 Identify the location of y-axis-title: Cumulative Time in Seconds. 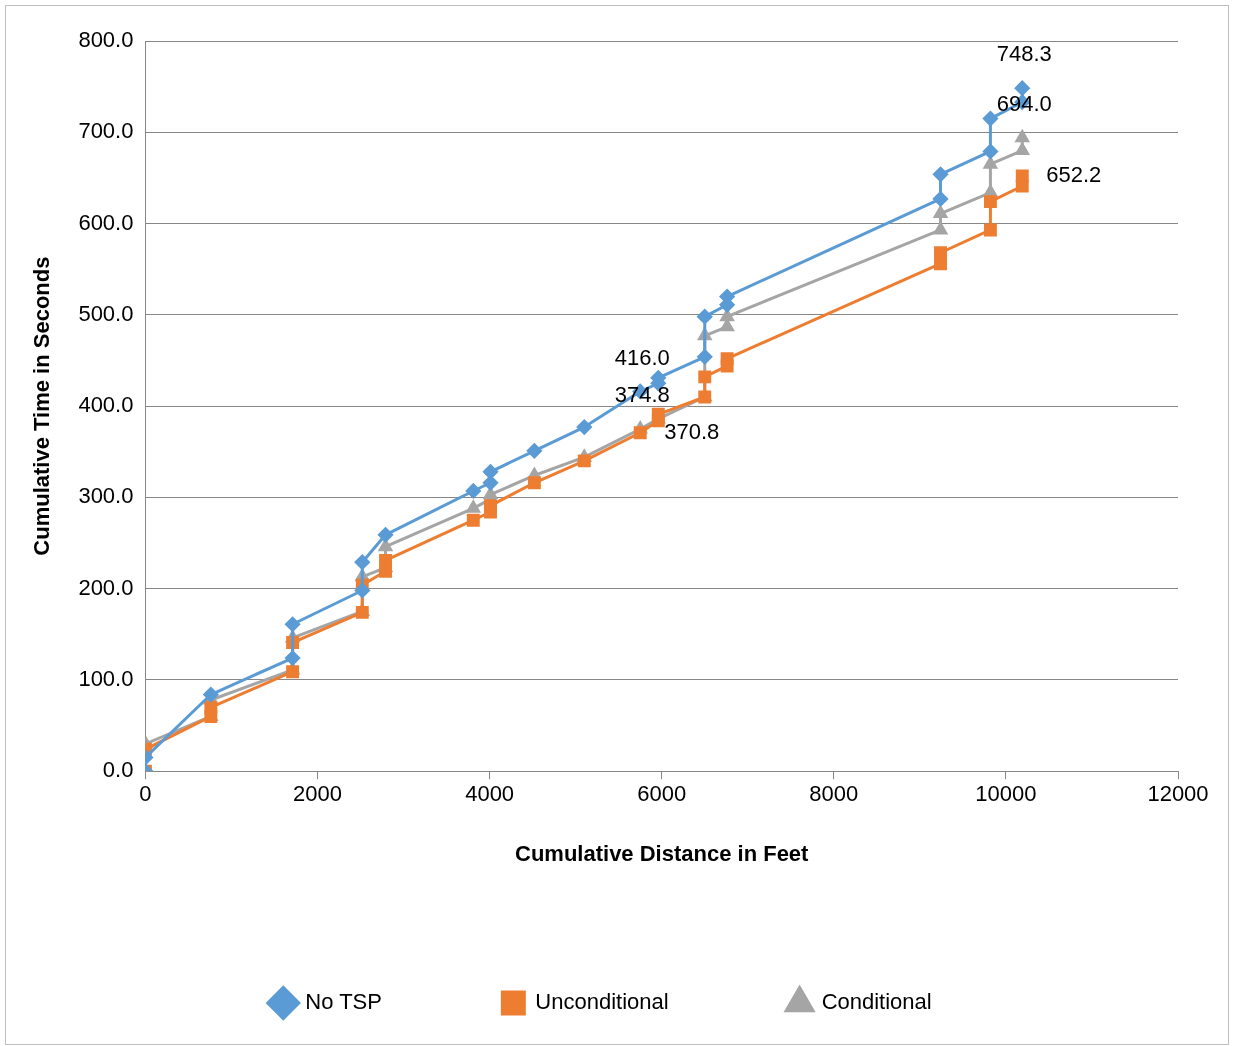
(42, 406).